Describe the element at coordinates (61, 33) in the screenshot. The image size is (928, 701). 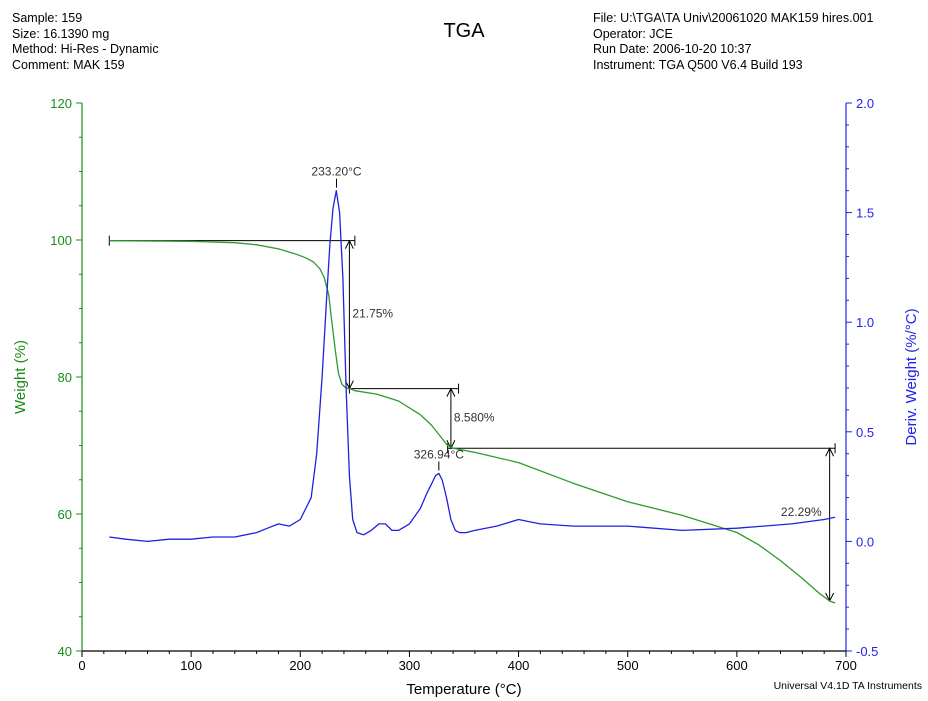
I see `size-line: Size: 16.1390 mg` at that location.